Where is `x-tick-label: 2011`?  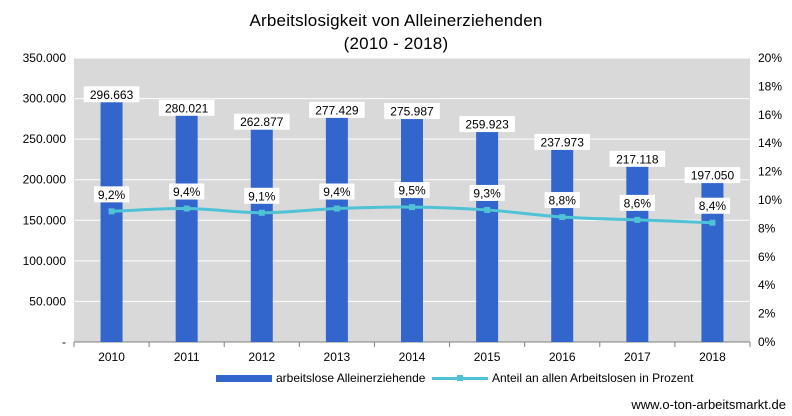
x-tick-label: 2011 is located at coordinates (187, 357).